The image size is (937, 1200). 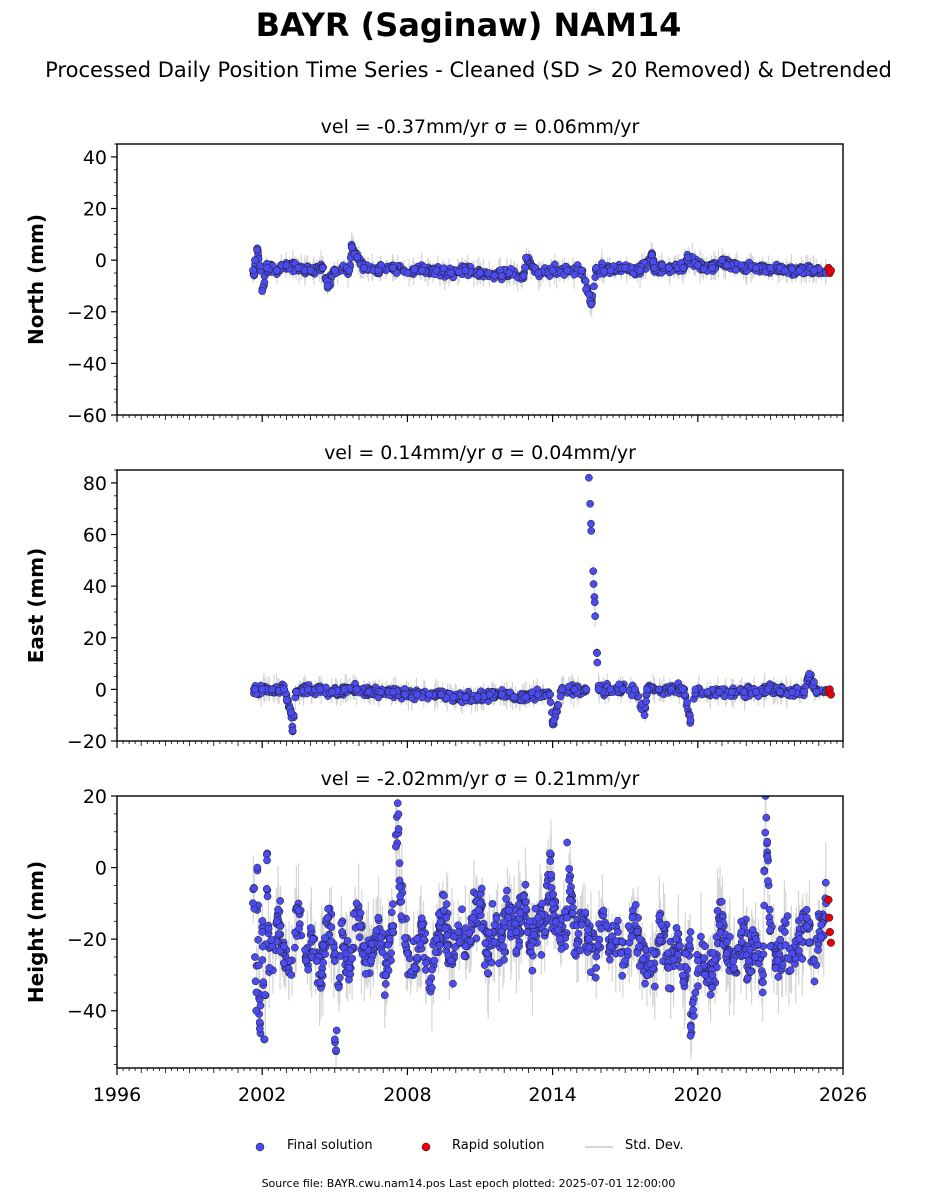 I want to click on panel-title: vel = 0.14mm/yr σ = 0.04mm/yr, so click(x=480, y=453).